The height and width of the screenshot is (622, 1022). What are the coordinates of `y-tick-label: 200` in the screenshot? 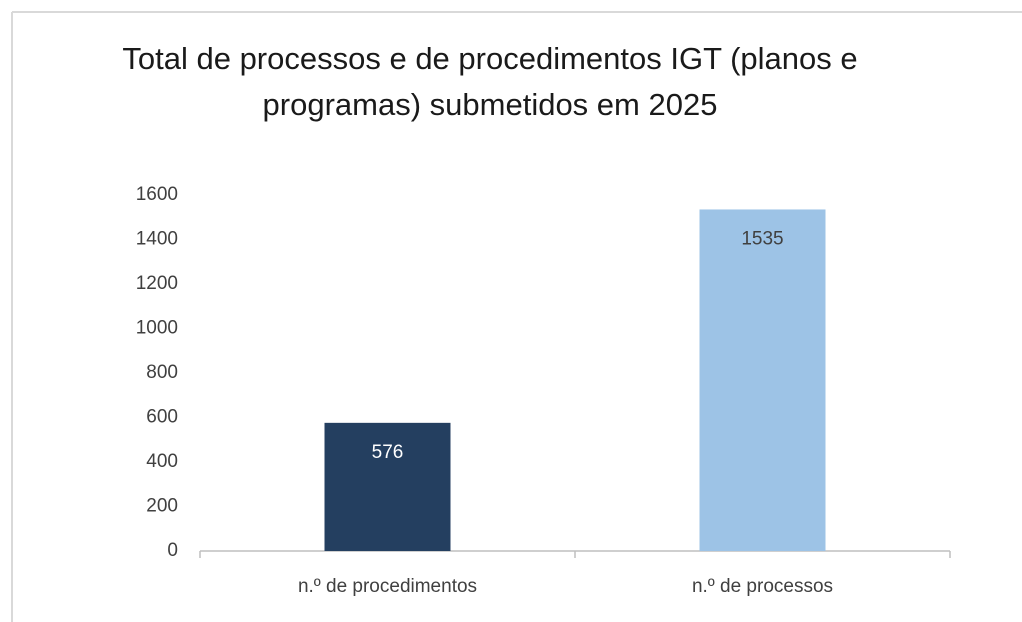 It's located at (162, 506).